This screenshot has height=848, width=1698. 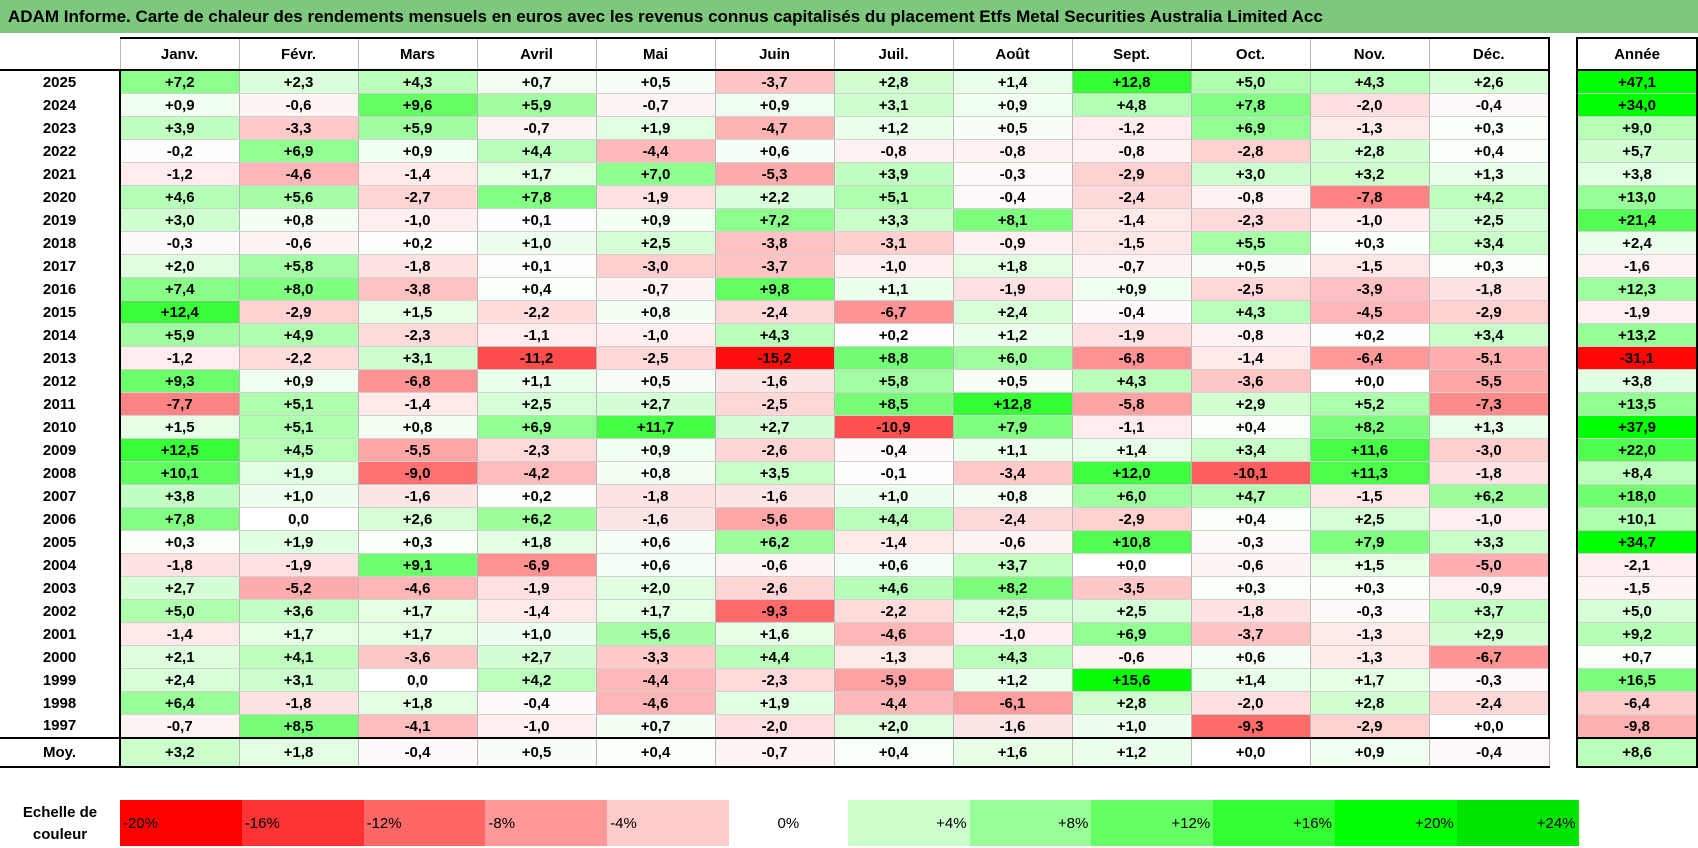 What do you see at coordinates (536, 565) in the screenshot?
I see `heatmap-cell: -6,9` at bounding box center [536, 565].